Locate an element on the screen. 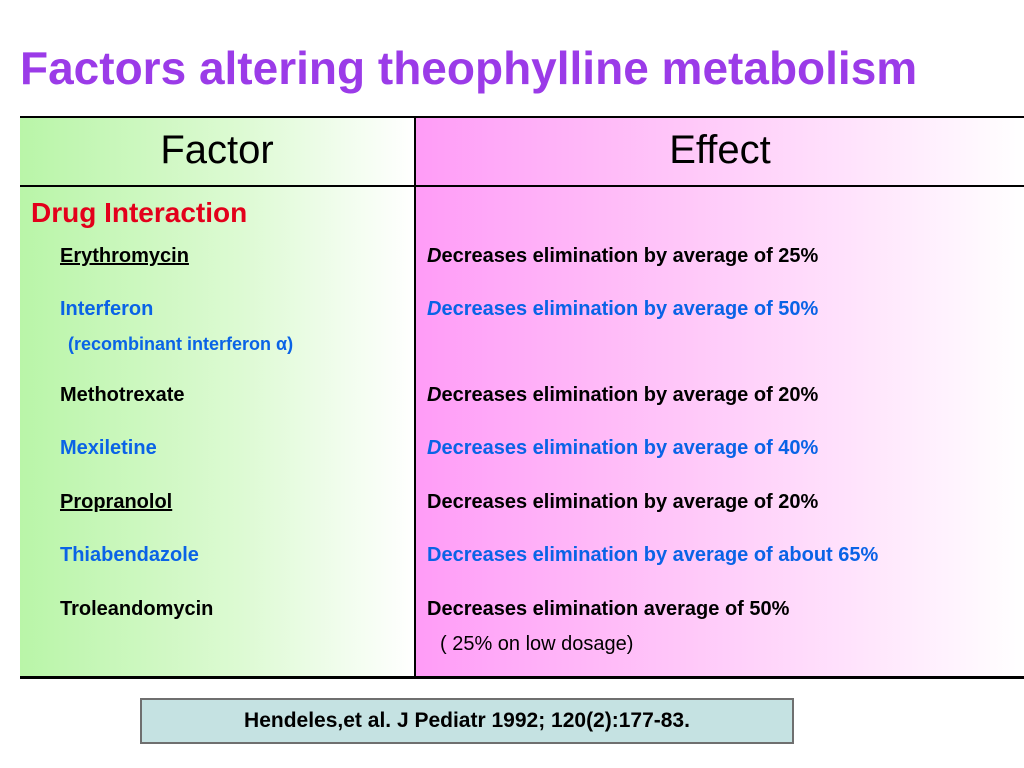  effect-mexiletine: Decreases elimination by average of 40% is located at coordinates (622, 448).